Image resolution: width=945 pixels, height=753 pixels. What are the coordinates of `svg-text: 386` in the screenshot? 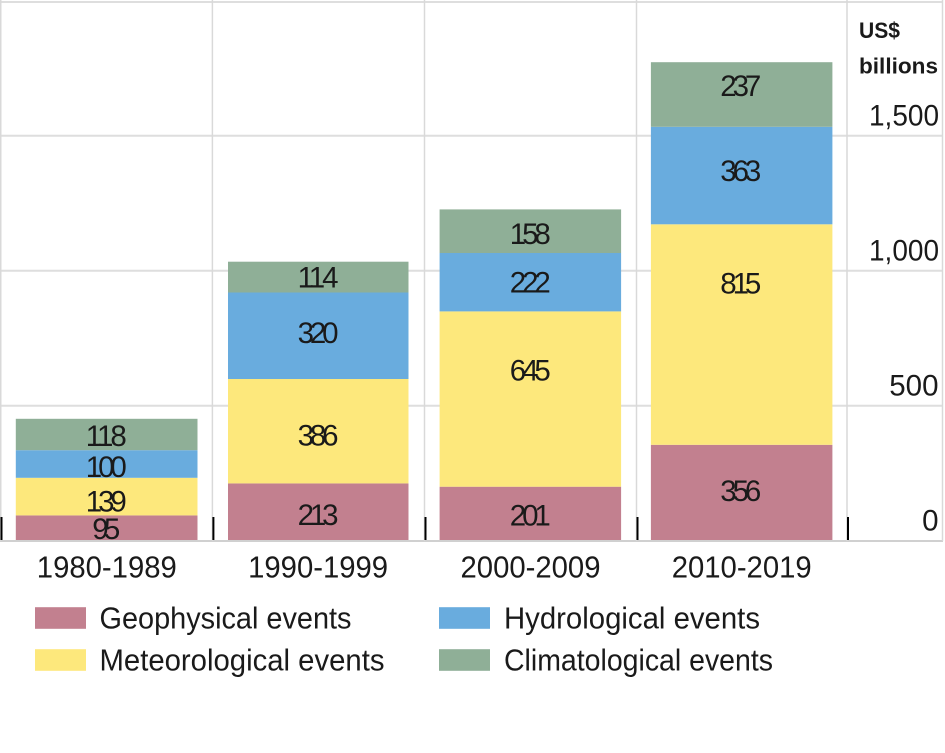 It's located at (318, 435).